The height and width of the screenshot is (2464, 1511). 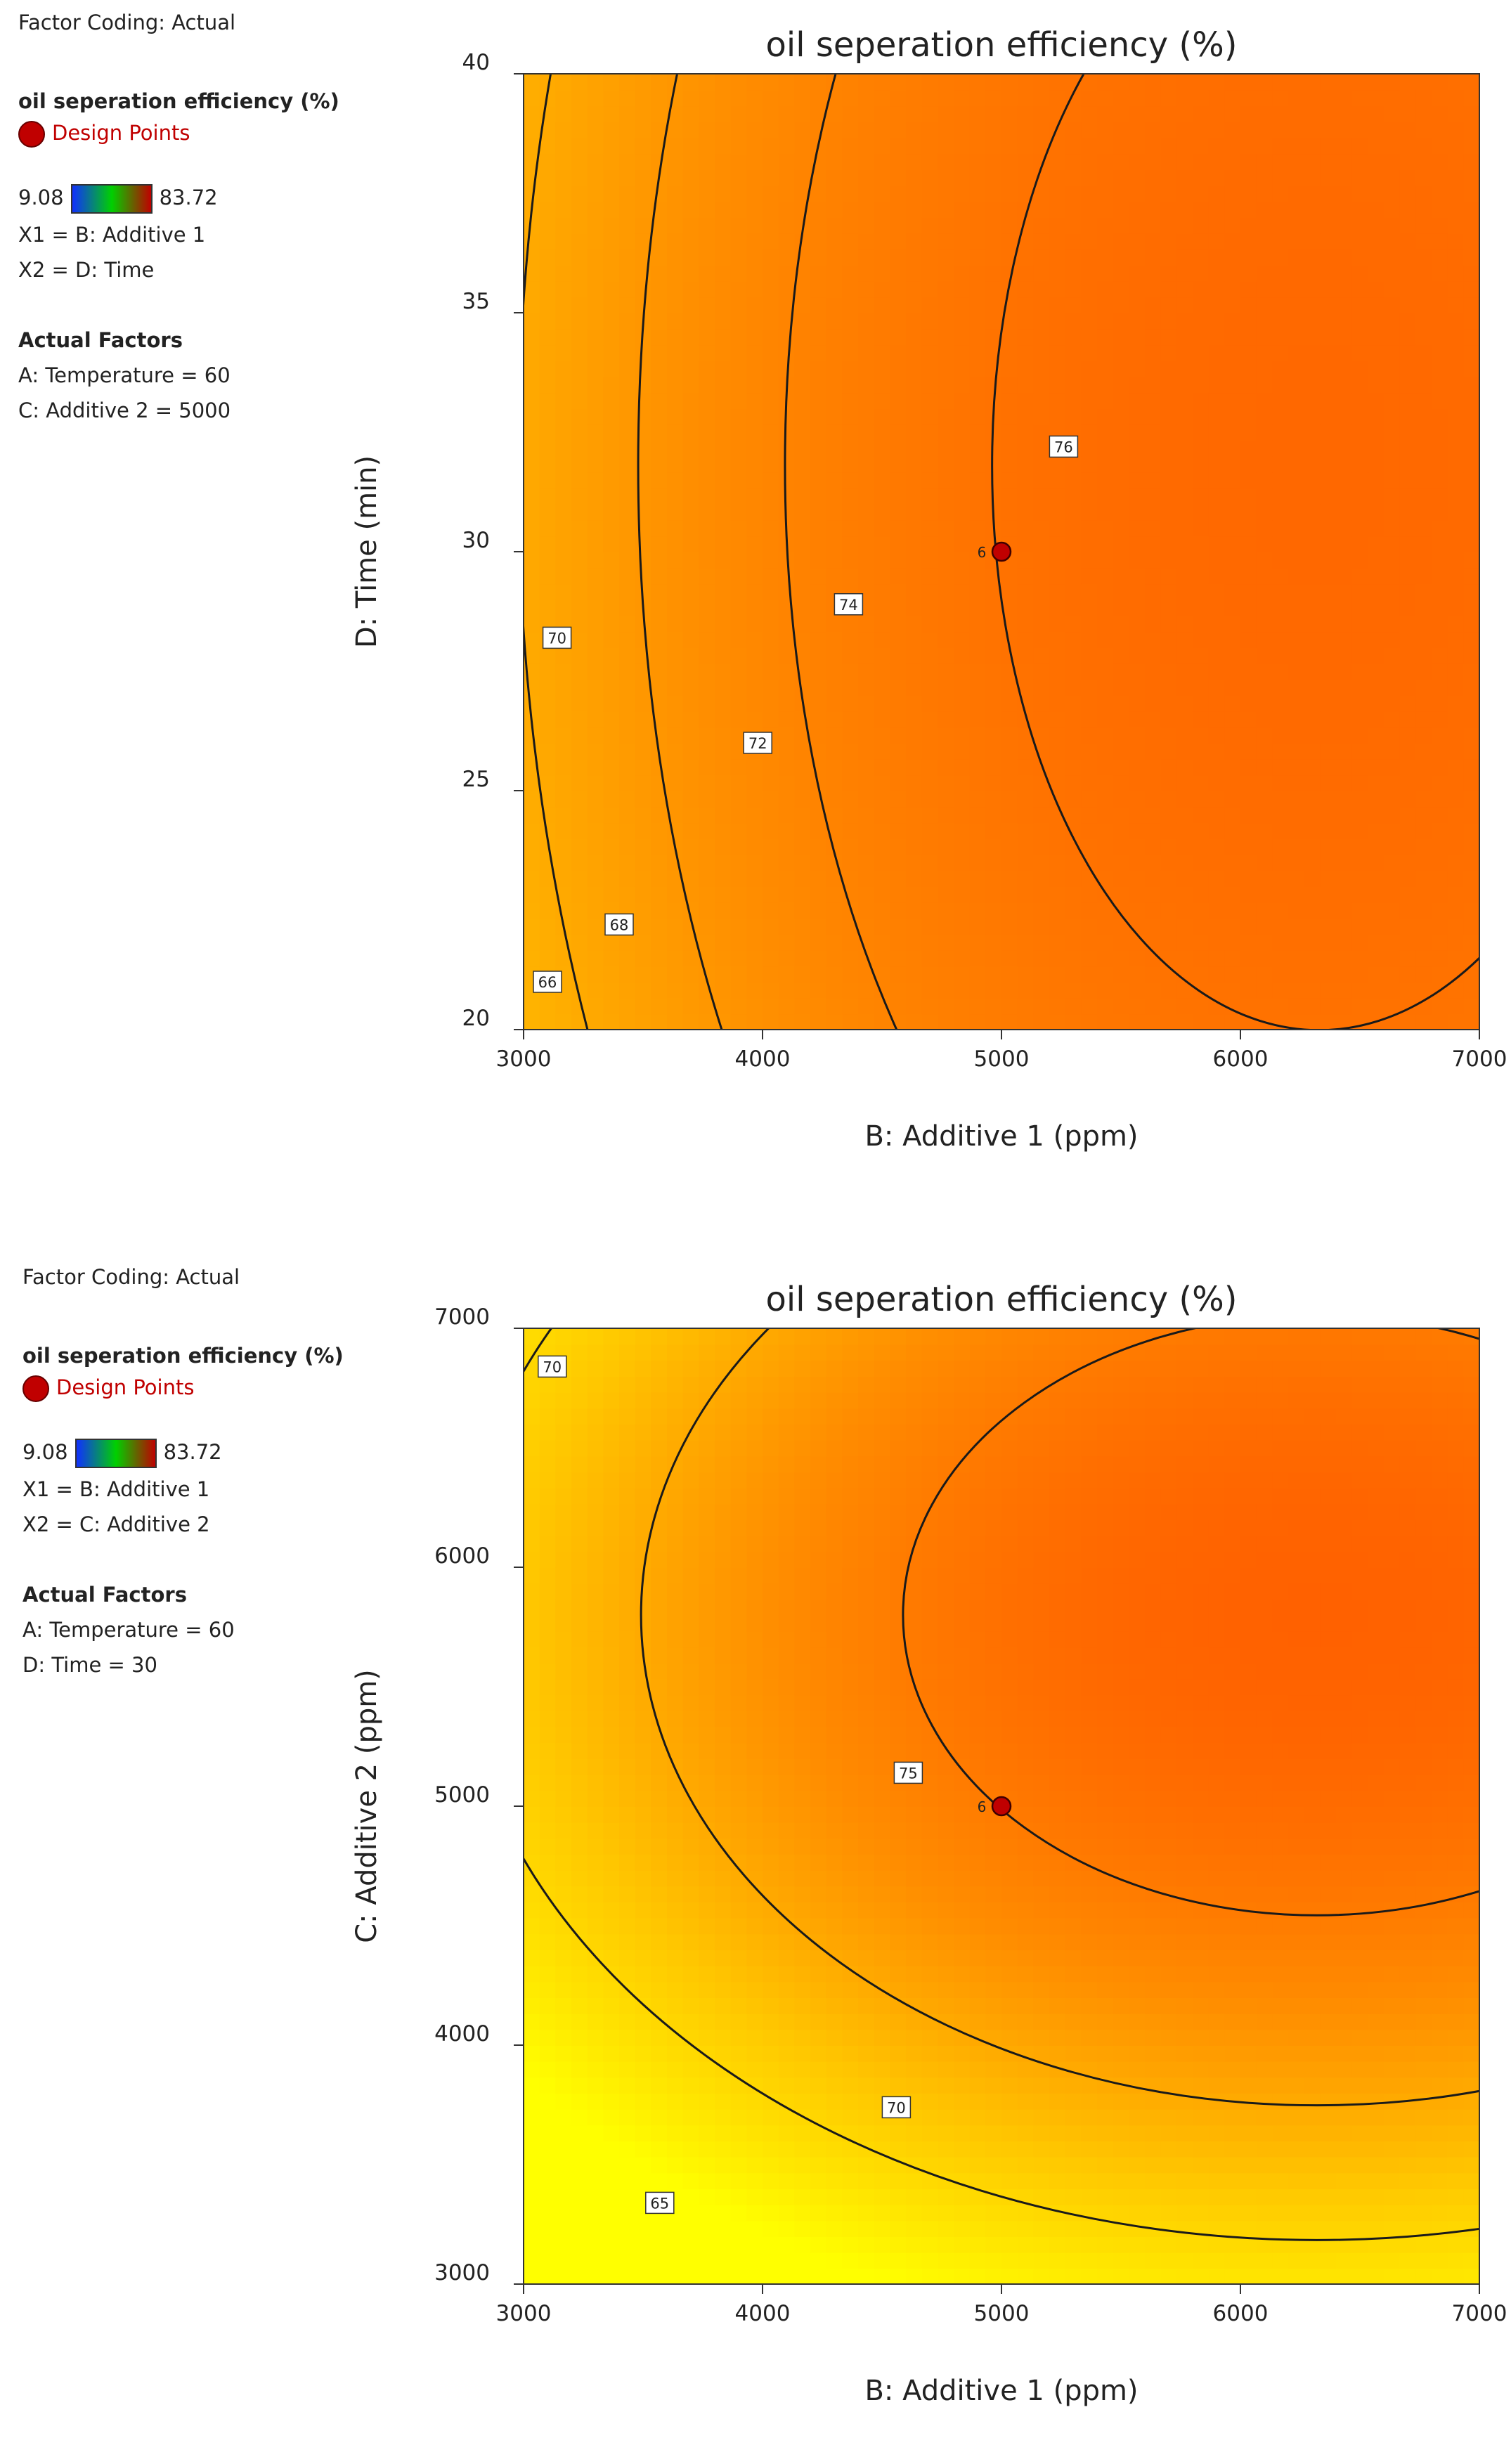 I want to click on contour-label-text: 65, so click(x=659, y=2203).